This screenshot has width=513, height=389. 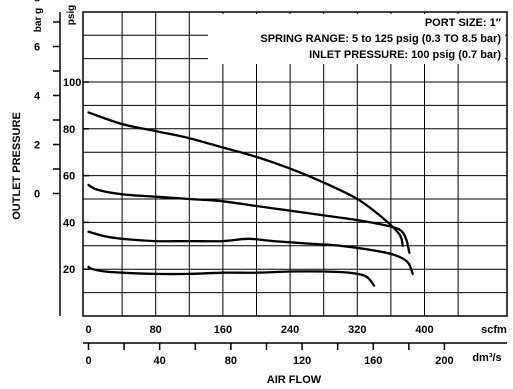 What do you see at coordinates (405, 55) in the screenshot?
I see `annotation-inlet-pressure: INLET PRESSURE: 100 psig (0.7 bar)` at bounding box center [405, 55].